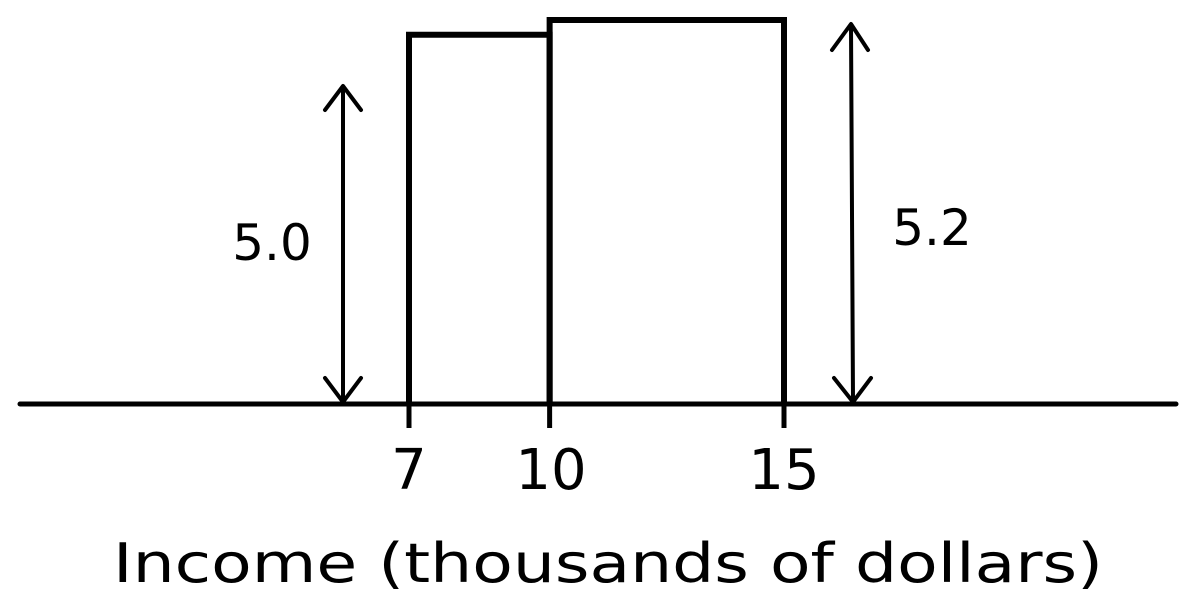  What do you see at coordinates (272, 243) in the screenshot?
I see `annotation-label-left: 5.0` at bounding box center [272, 243].